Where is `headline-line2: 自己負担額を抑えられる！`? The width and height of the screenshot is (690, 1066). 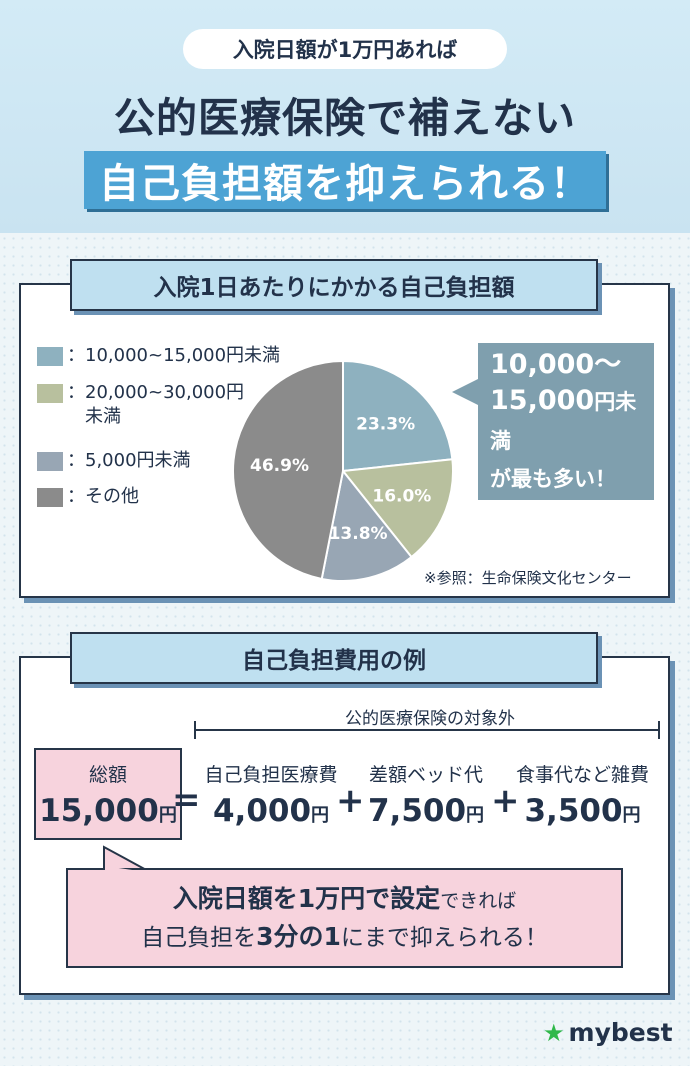
headline-line2: 自己負担額を抑えられる！ is located at coordinates (345, 184).